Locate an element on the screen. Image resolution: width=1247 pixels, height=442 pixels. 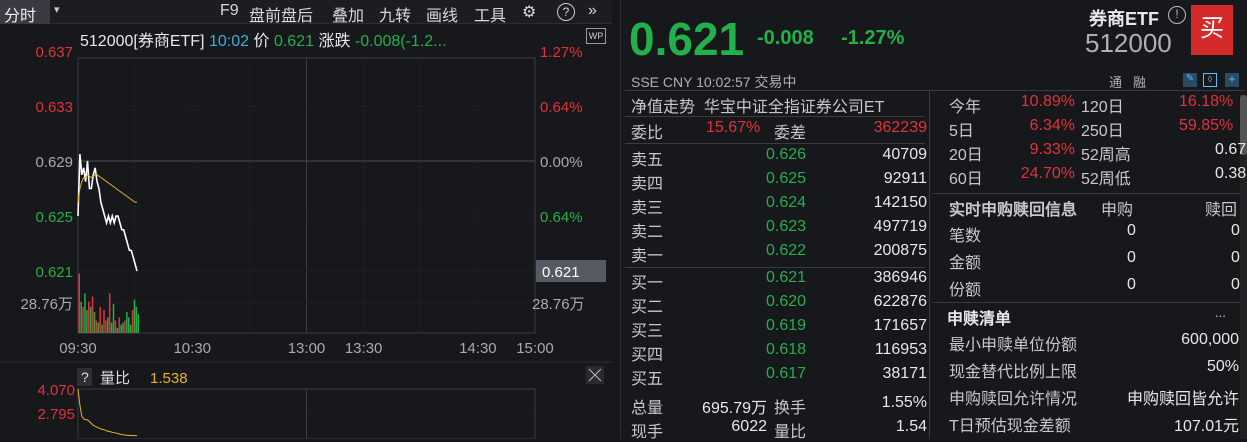
bid-row: 买一 0.621 386946 is located at coordinates (779, 281).